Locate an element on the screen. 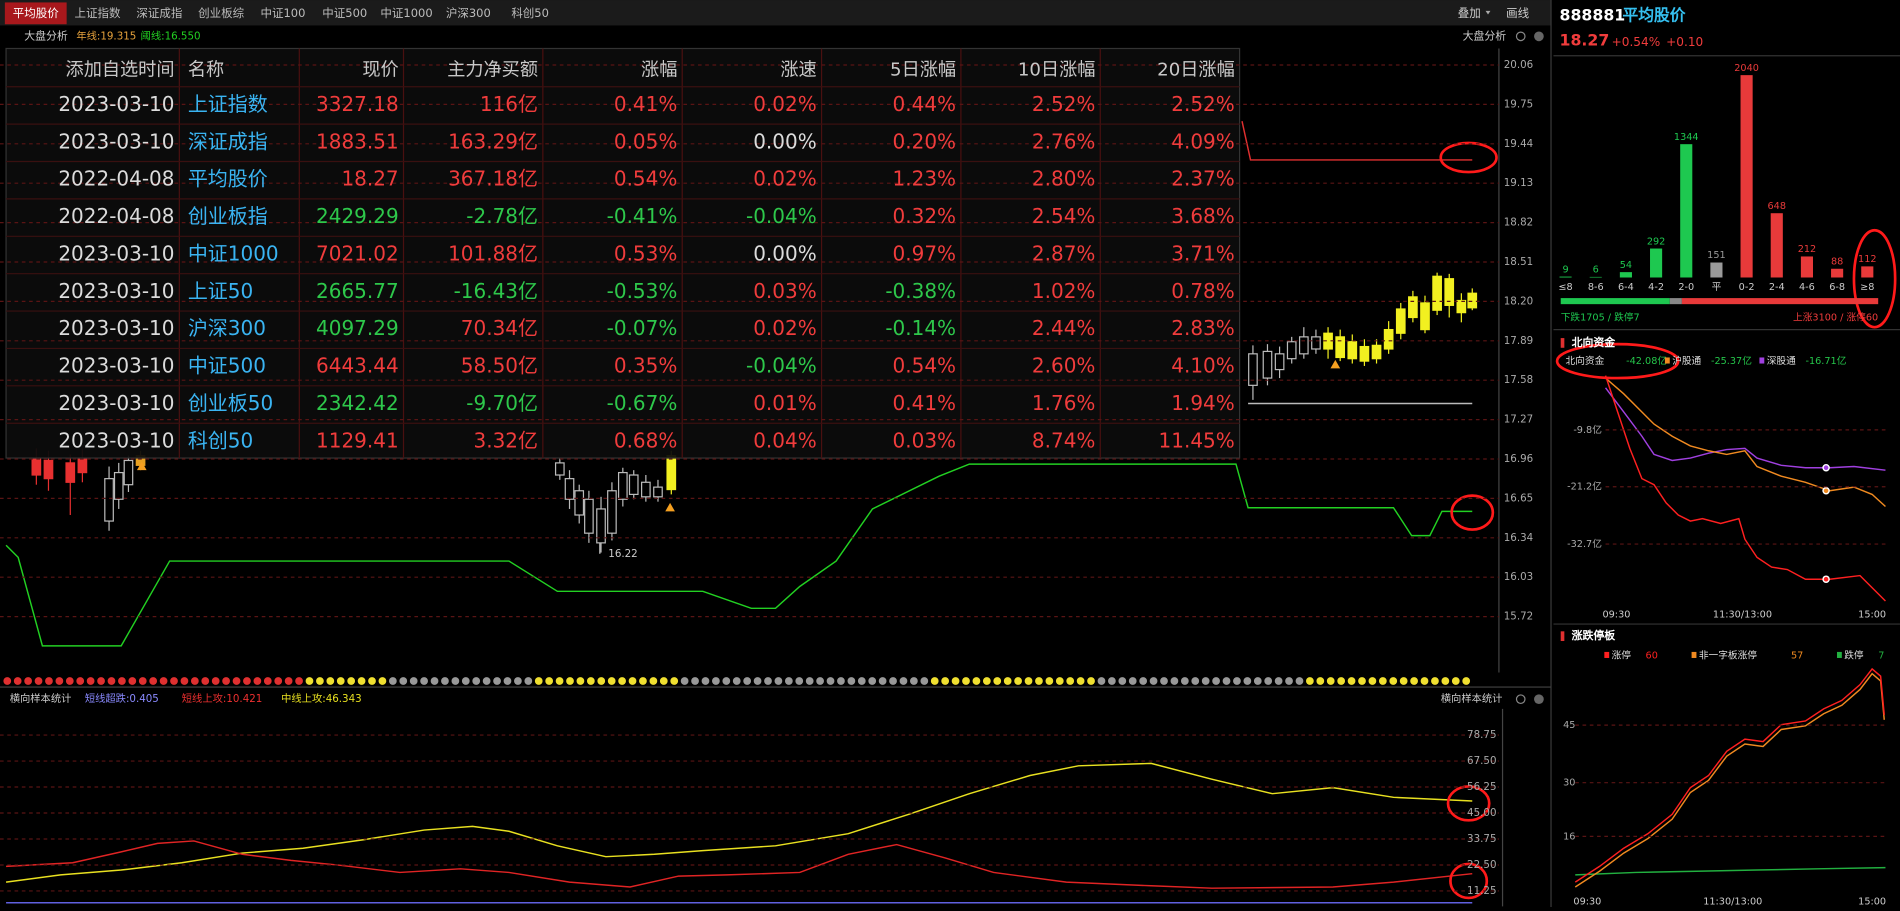  tab: 中证1000 is located at coordinates (406, 13).